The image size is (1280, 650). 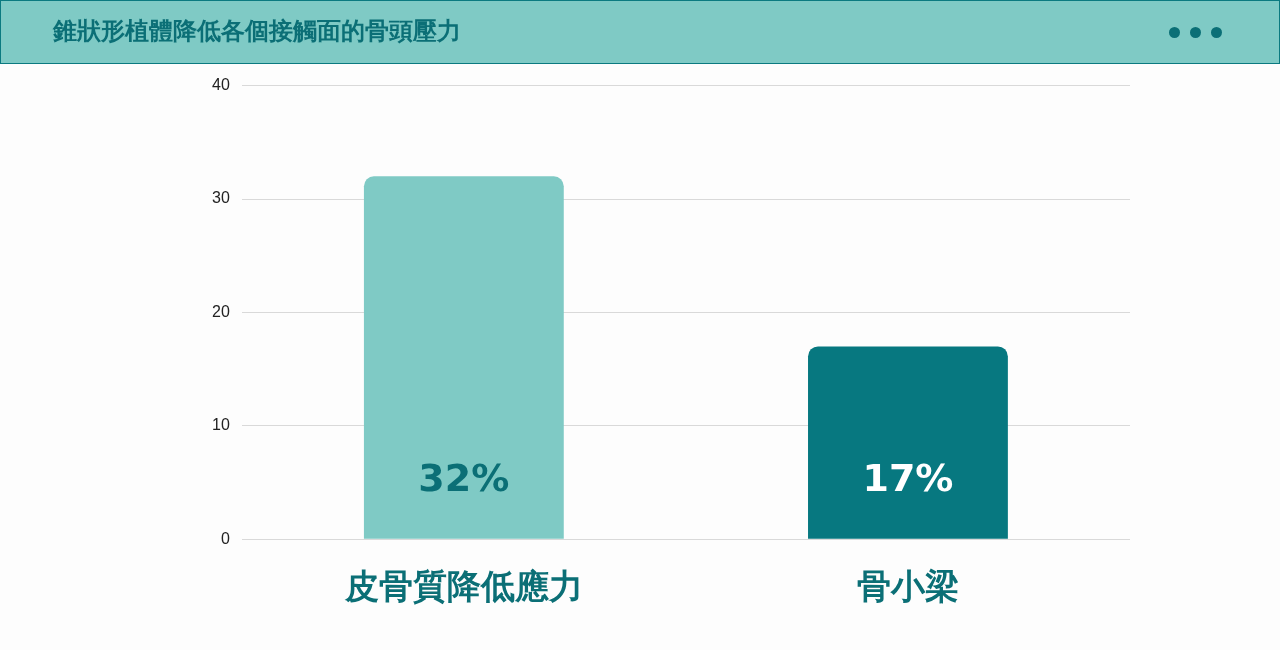 I want to click on x-tick-label: 皮骨質降低應力, so click(x=463, y=586).